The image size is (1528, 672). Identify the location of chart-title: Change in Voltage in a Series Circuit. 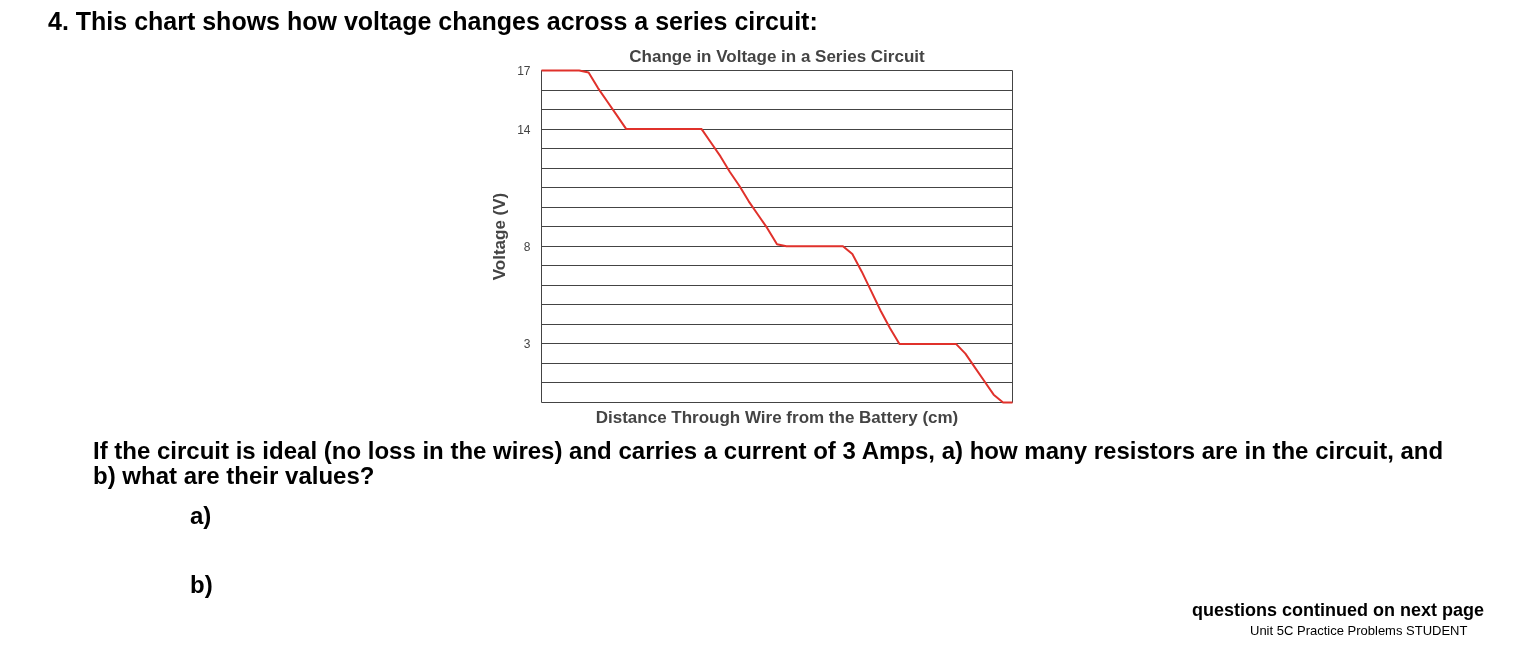
(777, 56).